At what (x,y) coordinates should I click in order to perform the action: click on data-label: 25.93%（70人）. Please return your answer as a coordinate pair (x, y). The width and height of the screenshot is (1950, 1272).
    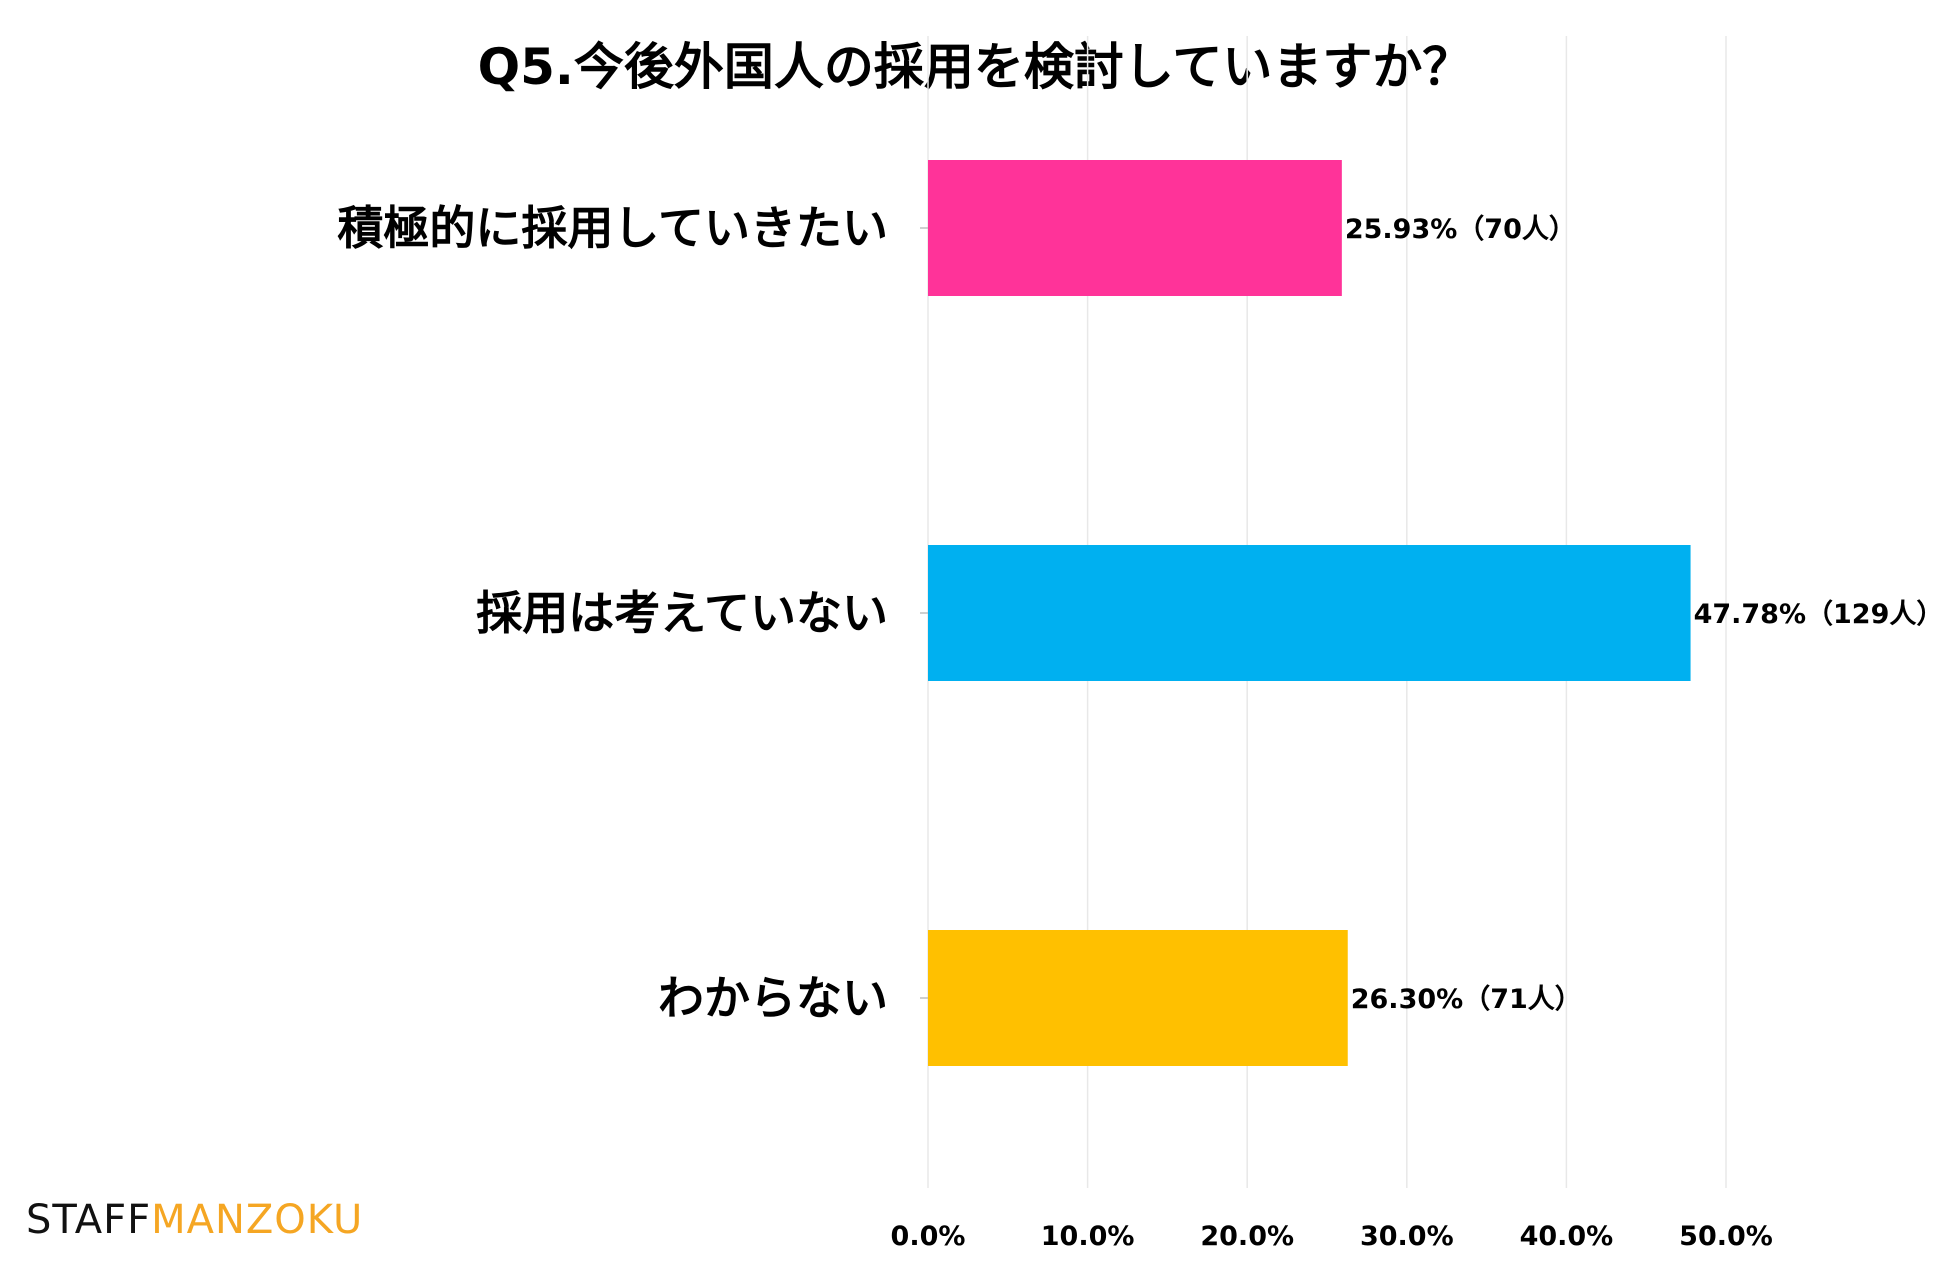
    Looking at the image, I should click on (1460, 229).